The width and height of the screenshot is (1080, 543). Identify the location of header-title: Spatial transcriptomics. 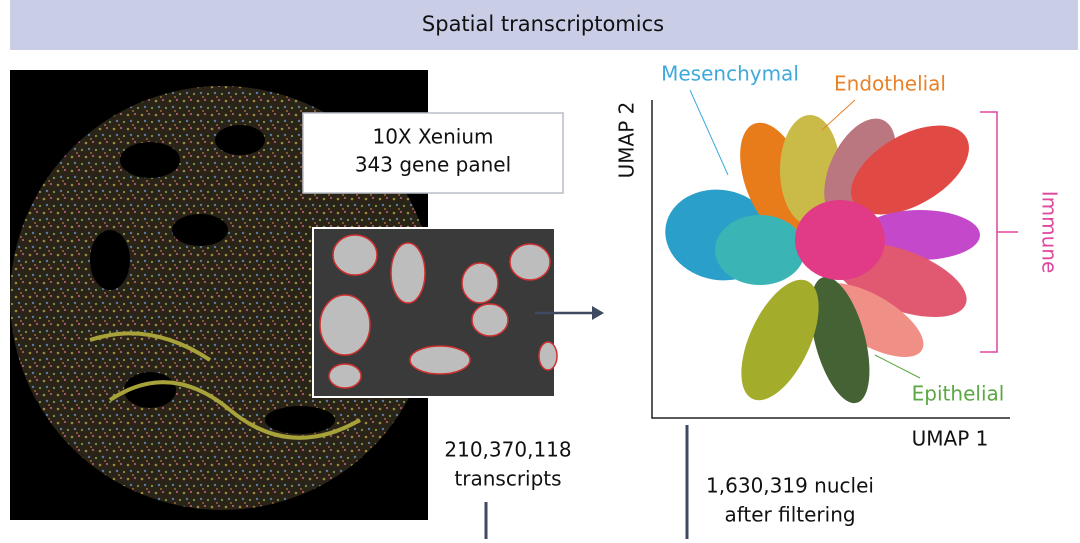
(543, 24).